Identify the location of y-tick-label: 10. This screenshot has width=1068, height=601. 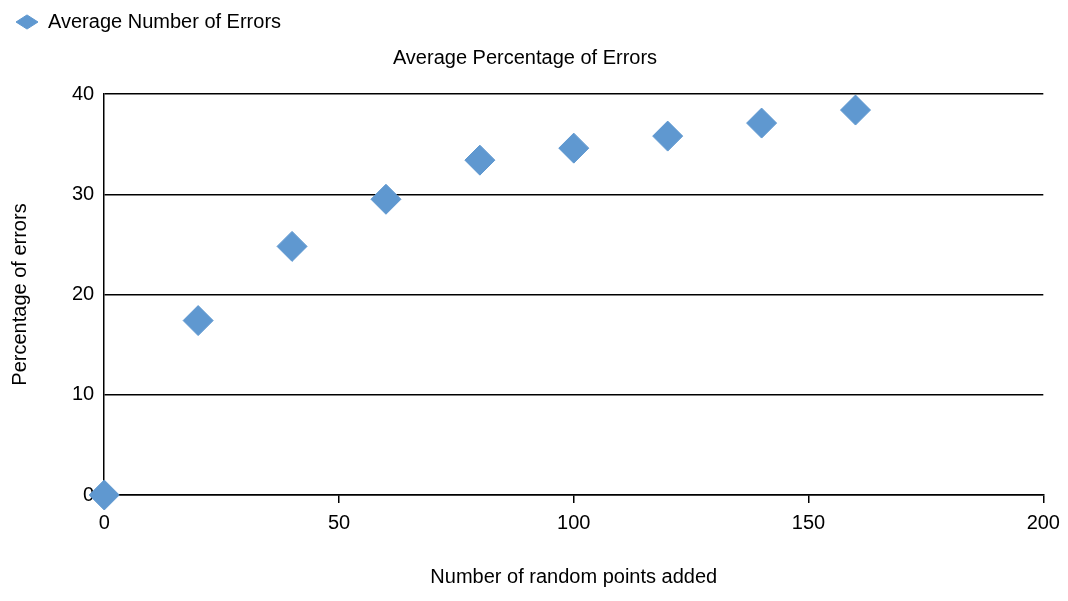
(83, 393).